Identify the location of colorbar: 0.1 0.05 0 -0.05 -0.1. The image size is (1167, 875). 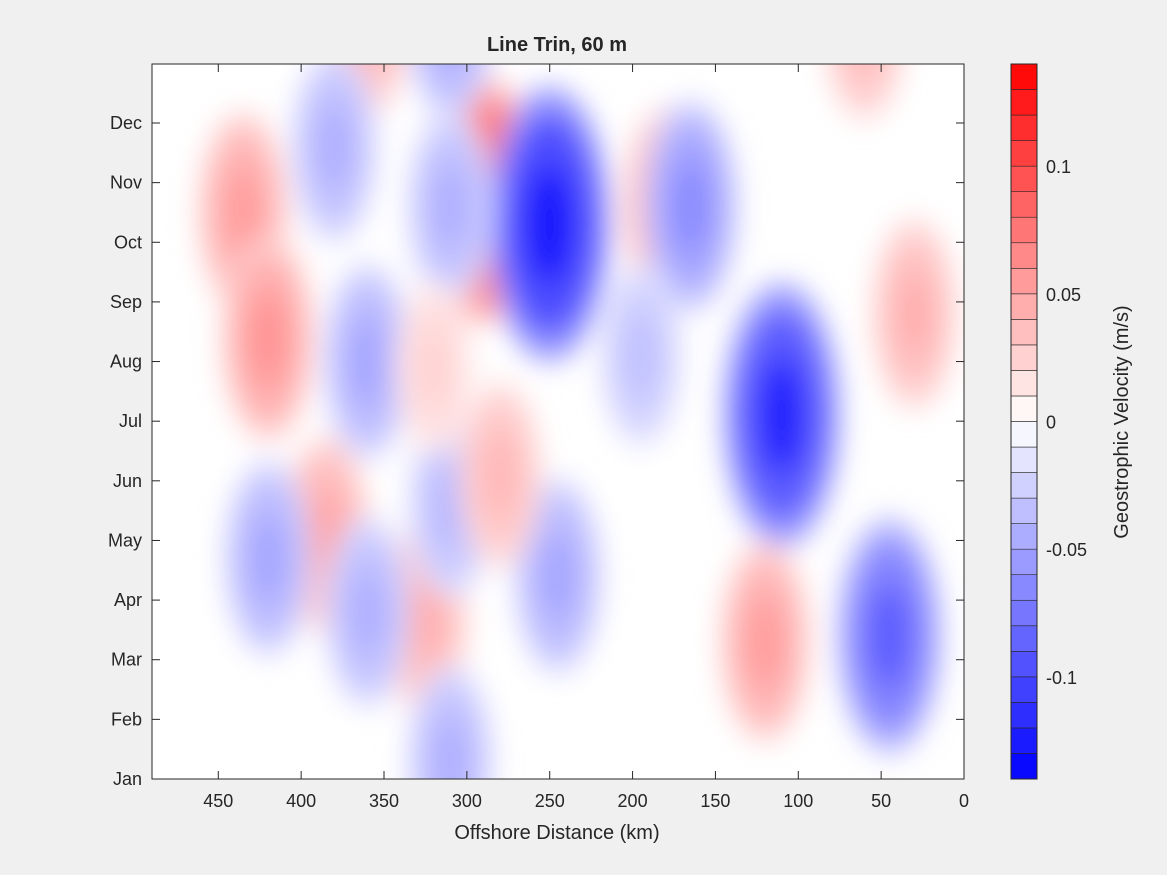
(1048, 421).